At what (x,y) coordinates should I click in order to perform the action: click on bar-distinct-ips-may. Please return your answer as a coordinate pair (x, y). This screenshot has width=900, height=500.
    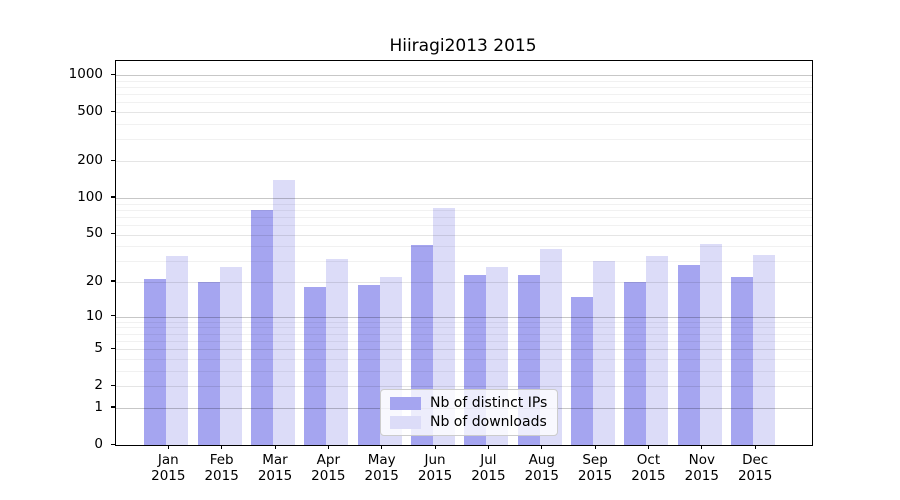
    Looking at the image, I should click on (368, 364).